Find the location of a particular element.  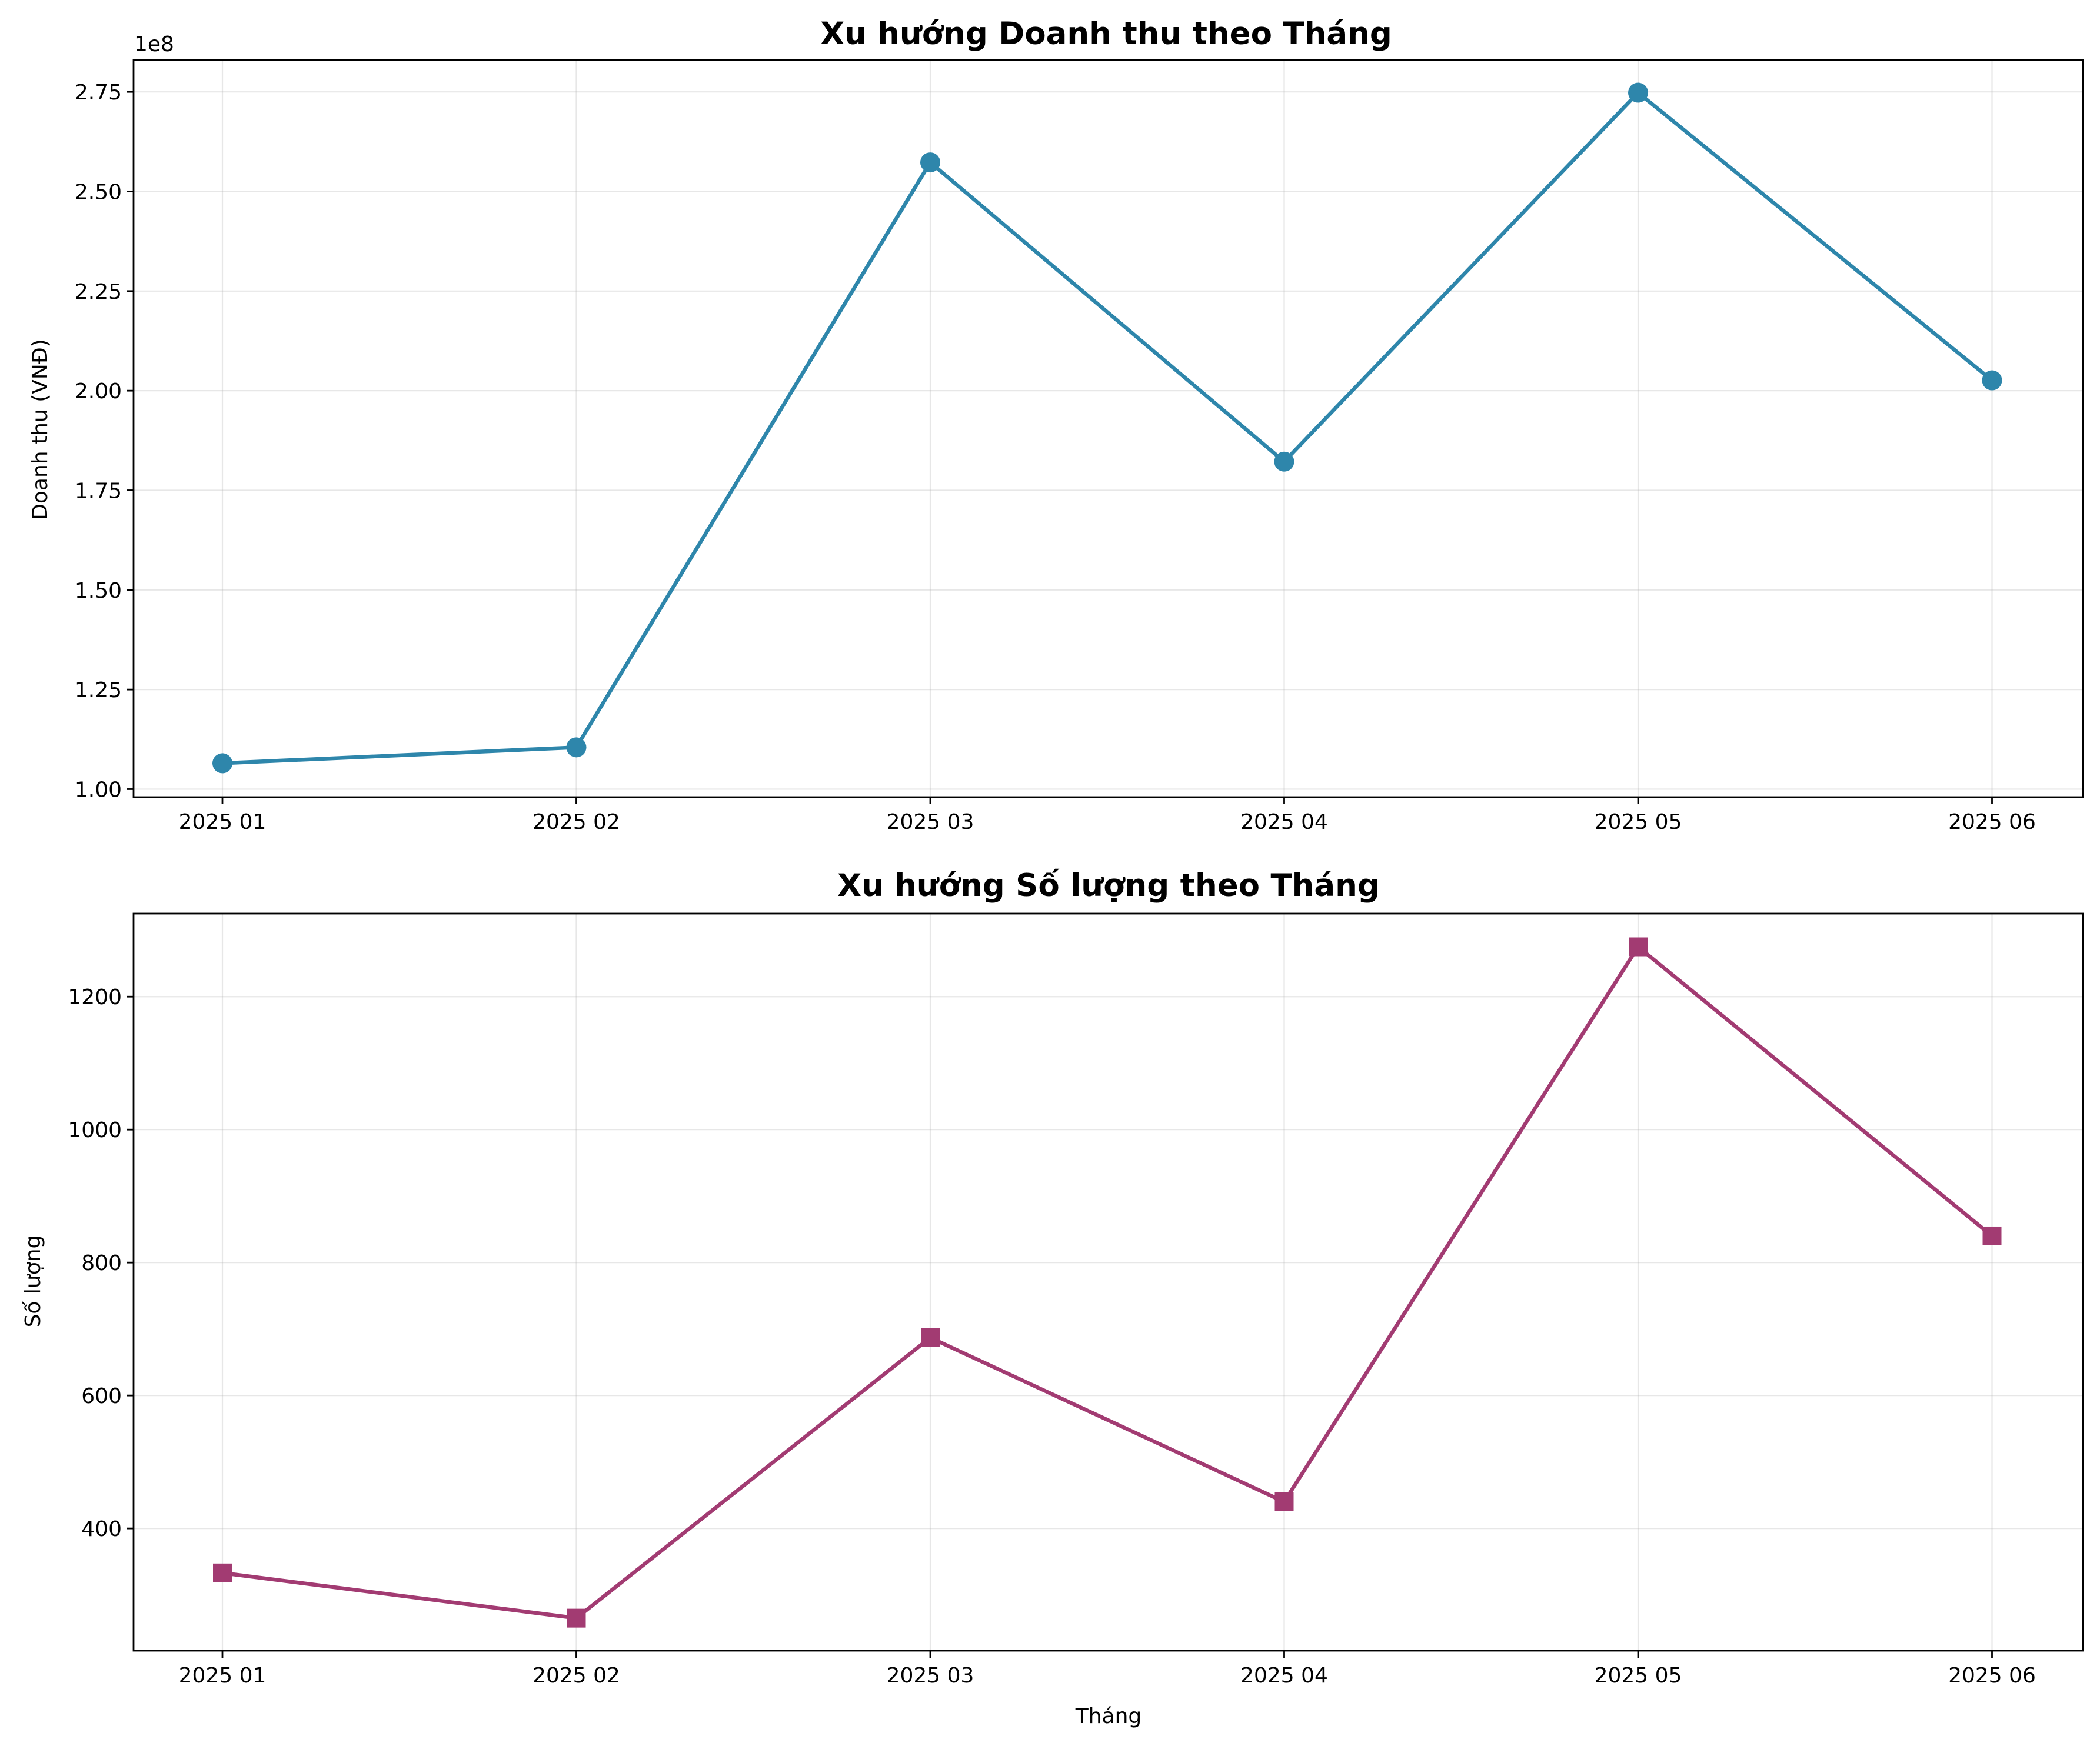

quantity-y-ticks: 400 600 800 1000 1200 is located at coordinates (101, 1263).